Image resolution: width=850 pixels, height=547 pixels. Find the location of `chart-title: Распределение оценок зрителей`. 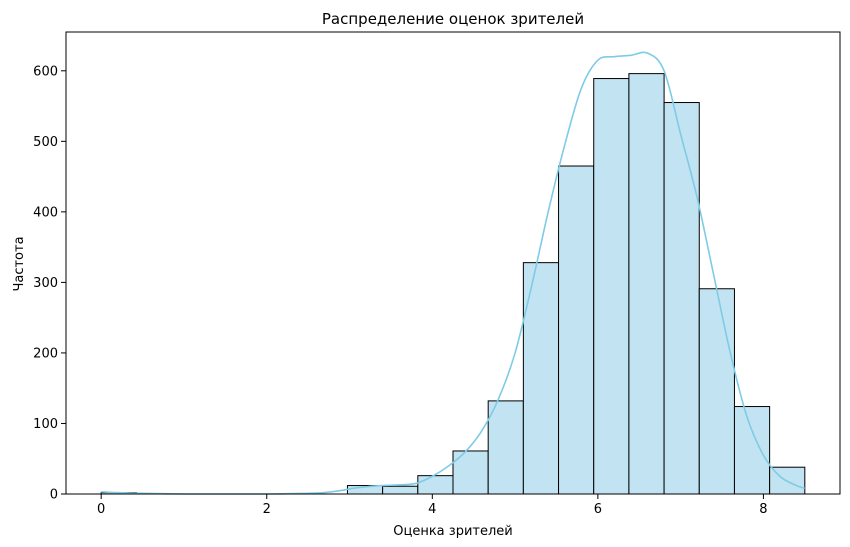

chart-title: Распределение оценок зрителей is located at coordinates (453, 19).